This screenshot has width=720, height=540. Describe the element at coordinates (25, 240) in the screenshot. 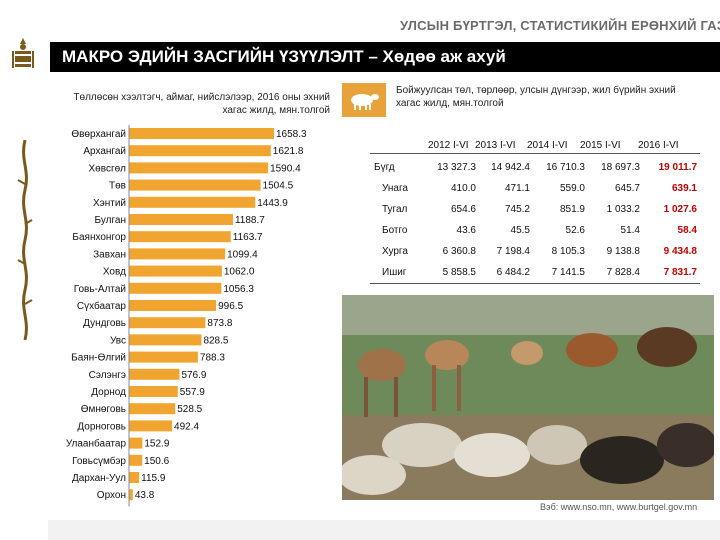

I see `mongolian-script-icon` at that location.